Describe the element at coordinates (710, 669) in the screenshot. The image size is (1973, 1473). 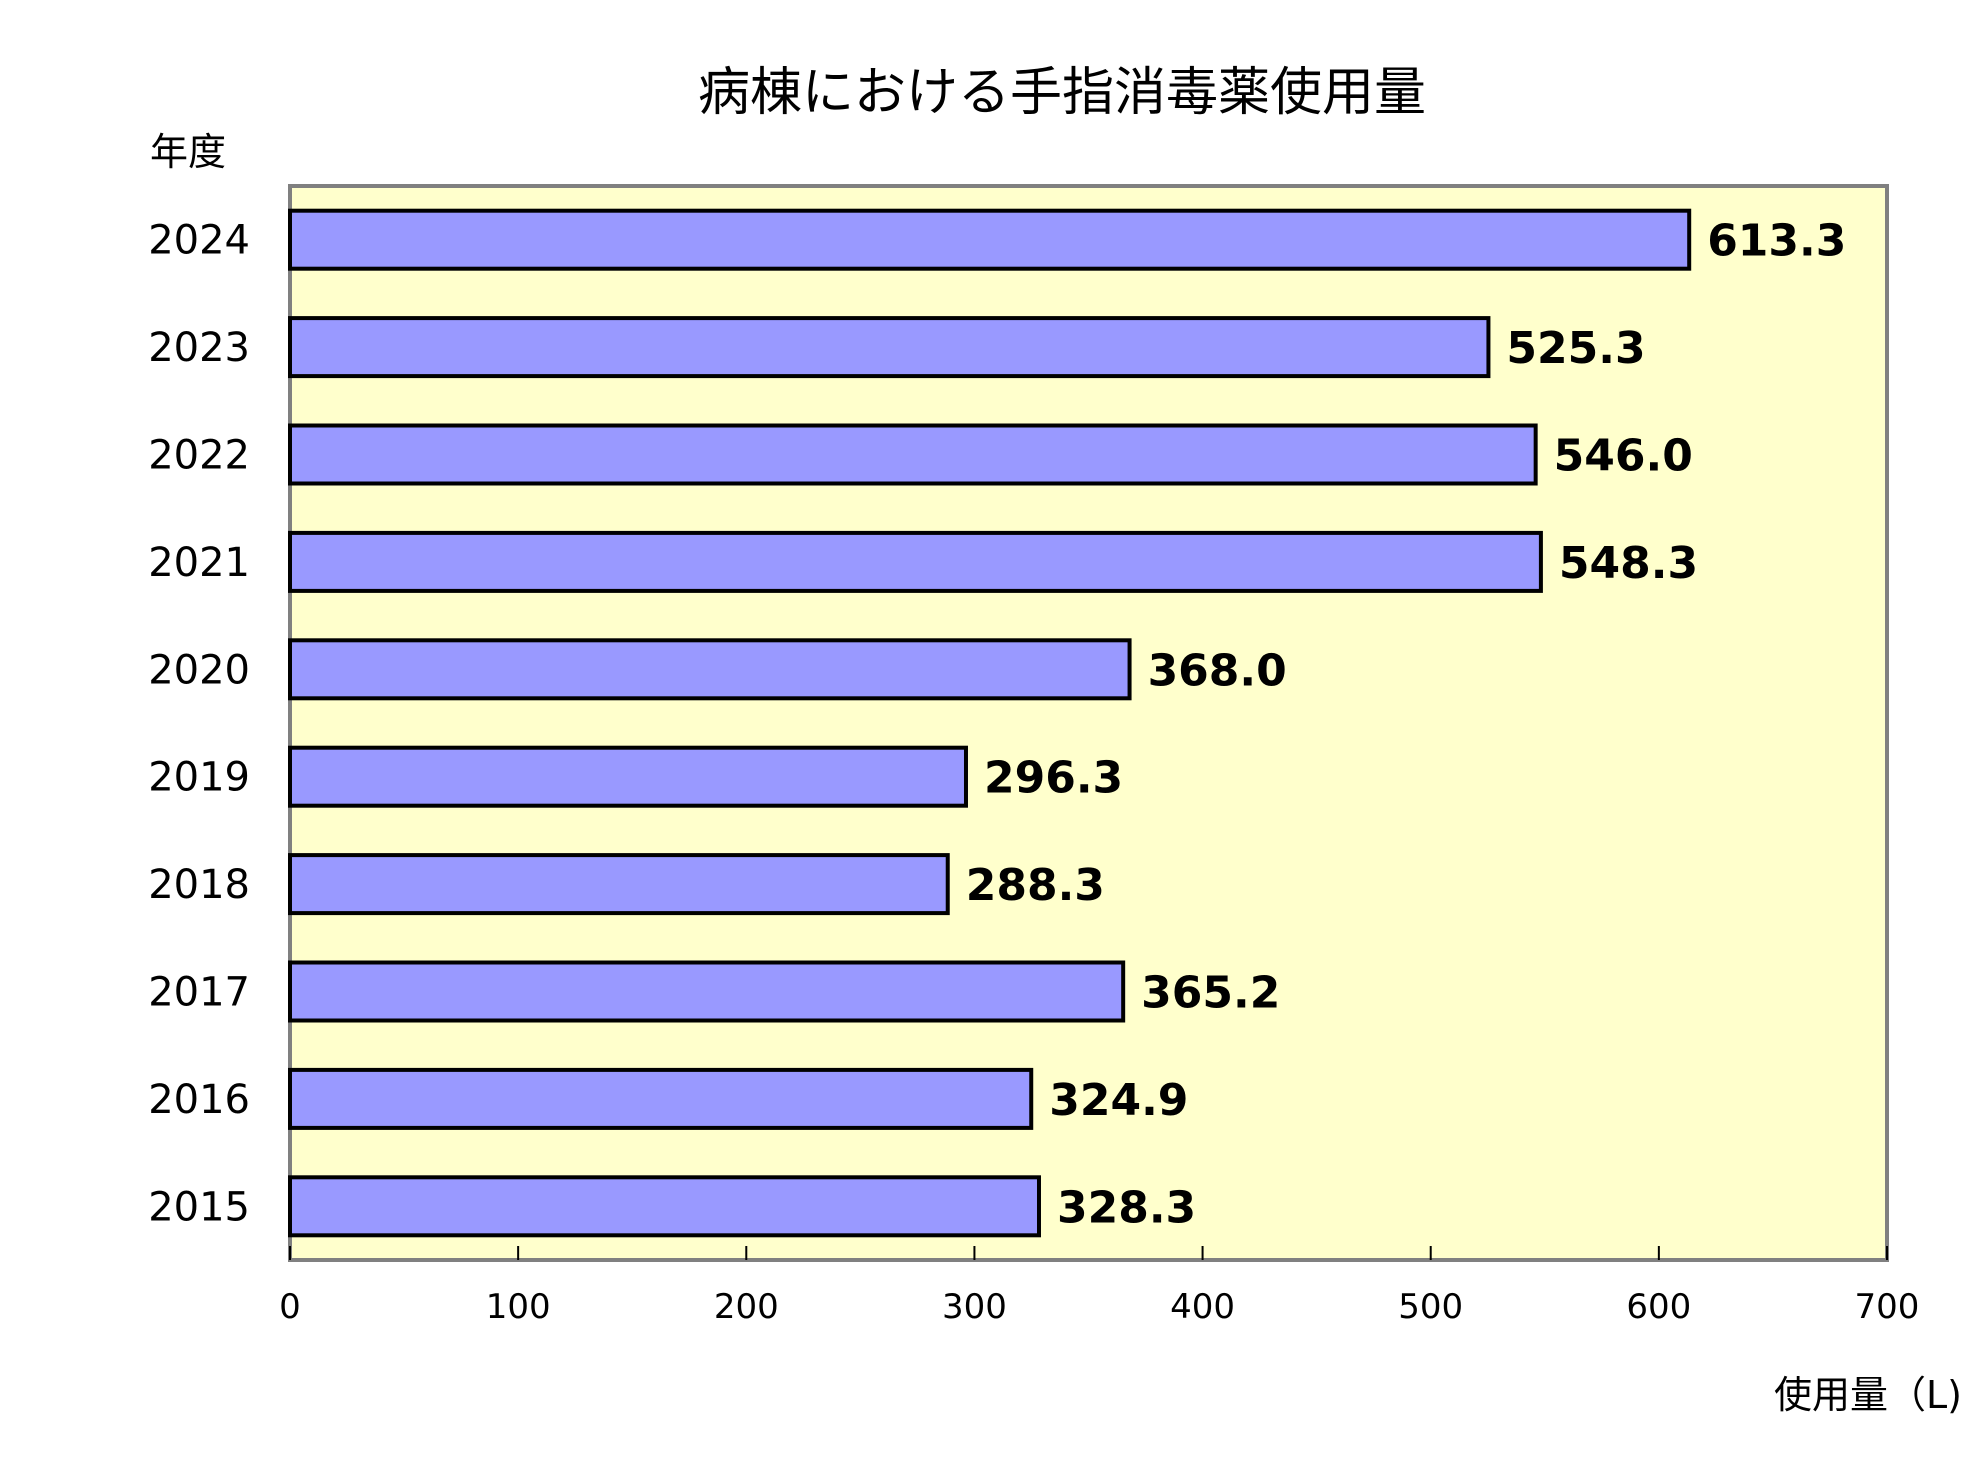
I see `bar-2020` at that location.